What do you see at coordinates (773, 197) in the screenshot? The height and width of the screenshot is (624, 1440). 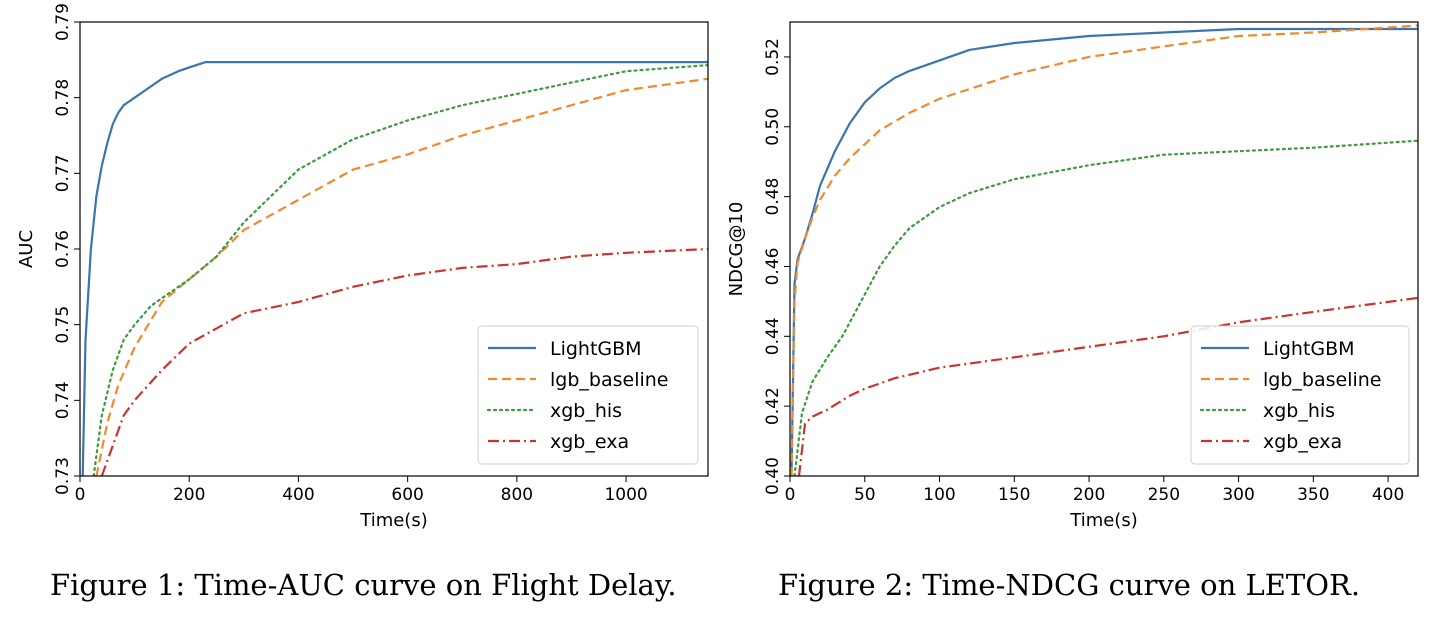 I see `y-tick-label: 0.48` at bounding box center [773, 197].